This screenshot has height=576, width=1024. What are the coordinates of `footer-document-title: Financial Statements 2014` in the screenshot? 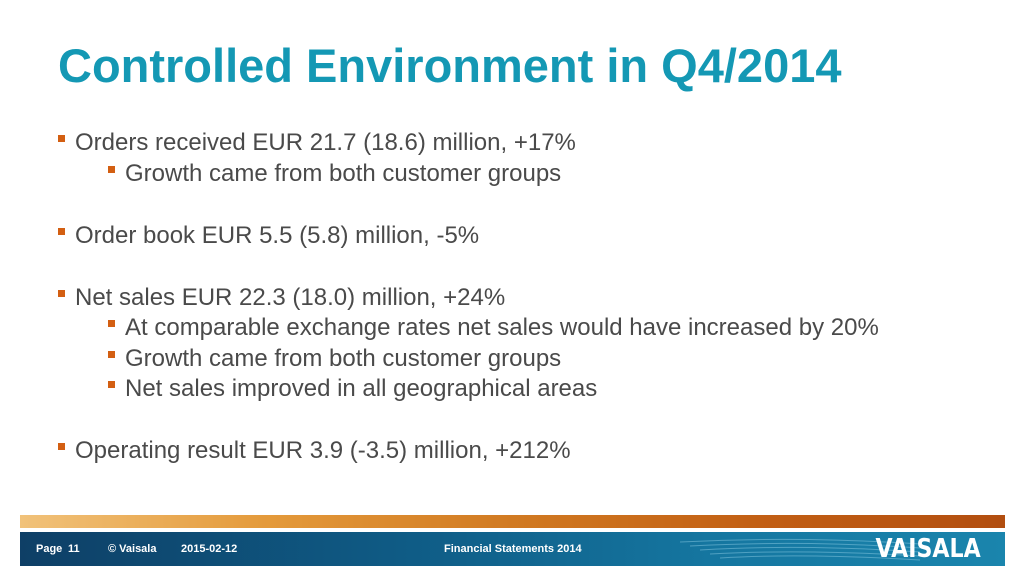 It's located at (513, 549).